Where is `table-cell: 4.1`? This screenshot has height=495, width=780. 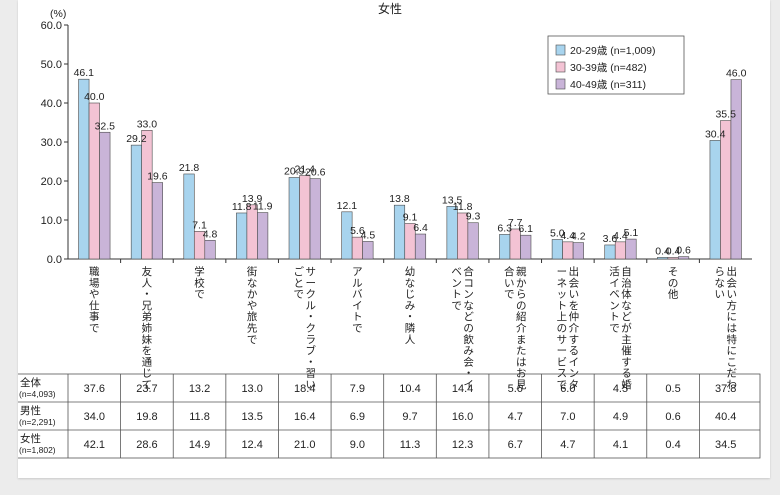 table-cell: 4.1 is located at coordinates (620, 445).